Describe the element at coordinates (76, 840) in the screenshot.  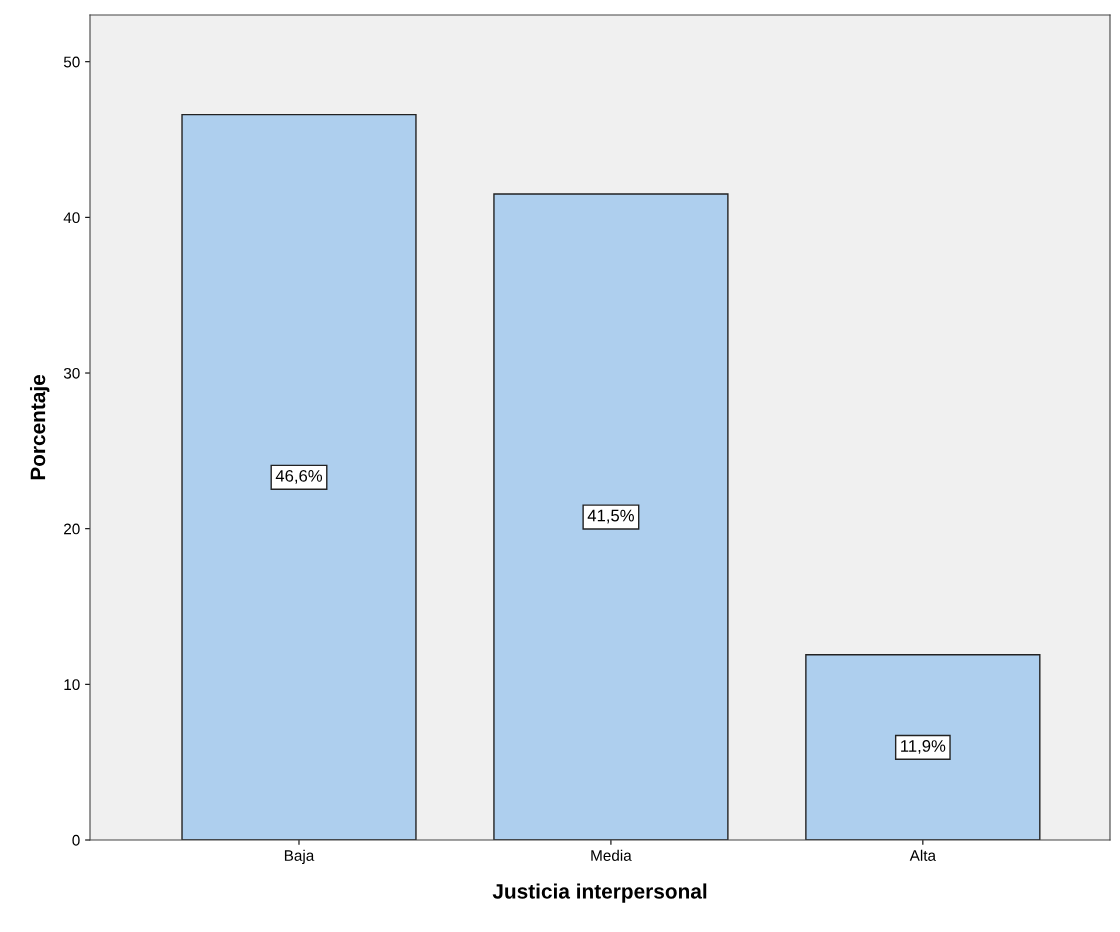
I see `y-tick-label: 0` at that location.